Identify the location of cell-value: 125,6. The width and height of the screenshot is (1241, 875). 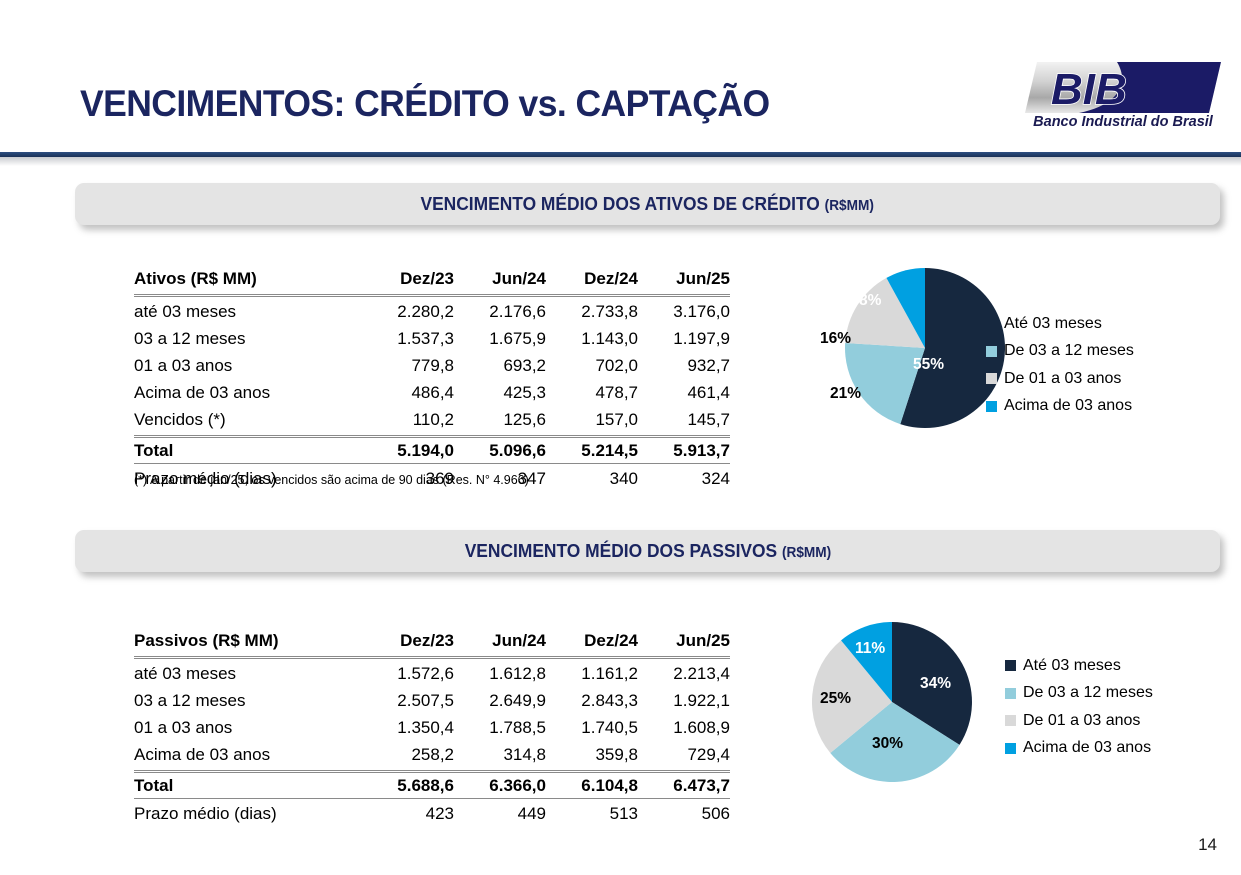
(500, 421).